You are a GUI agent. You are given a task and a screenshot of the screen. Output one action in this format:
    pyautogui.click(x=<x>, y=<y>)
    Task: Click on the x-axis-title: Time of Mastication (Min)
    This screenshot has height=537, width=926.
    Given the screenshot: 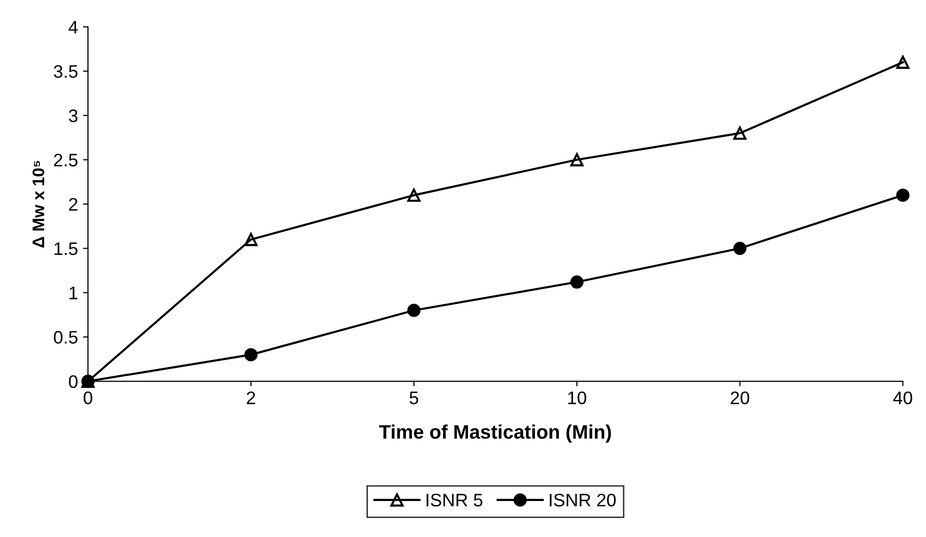 What is the action you would take?
    pyautogui.click(x=495, y=433)
    